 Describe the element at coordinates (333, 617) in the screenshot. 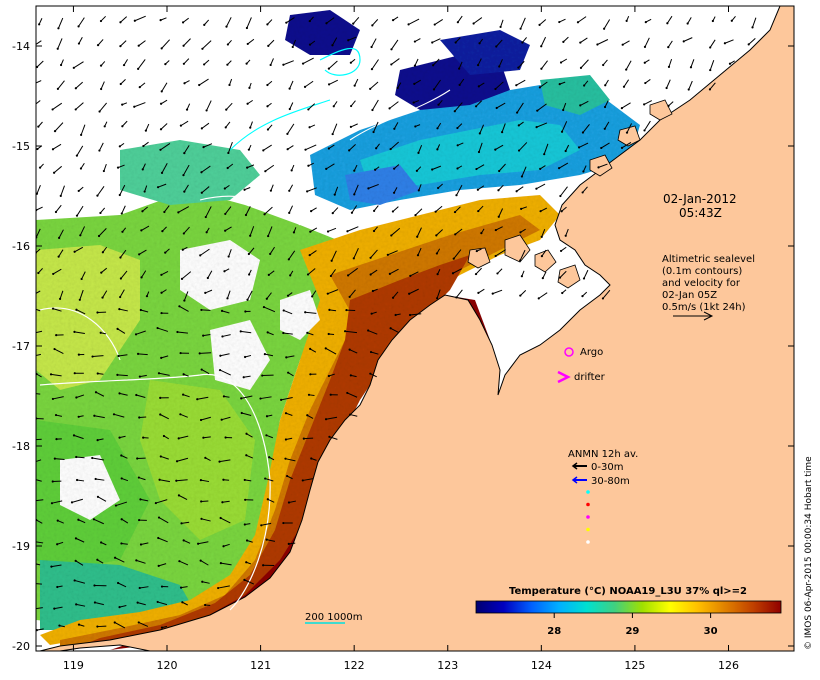

I see `isobath-label: 200 1000m` at that location.